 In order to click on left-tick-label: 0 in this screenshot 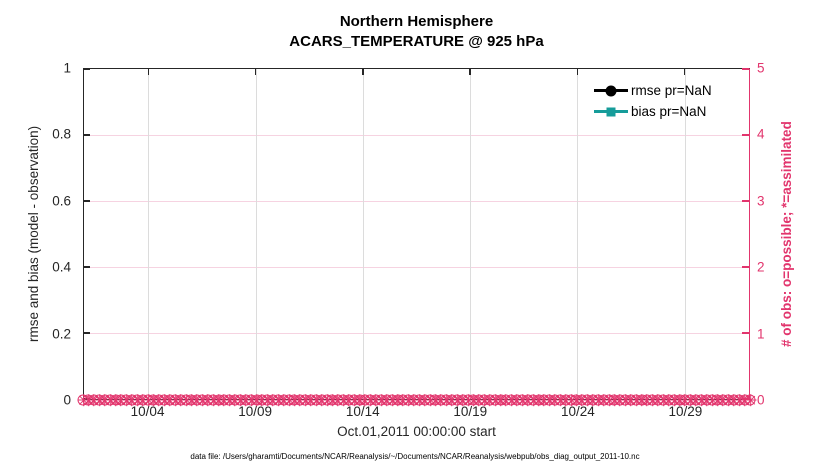, I will do `click(67, 400)`.